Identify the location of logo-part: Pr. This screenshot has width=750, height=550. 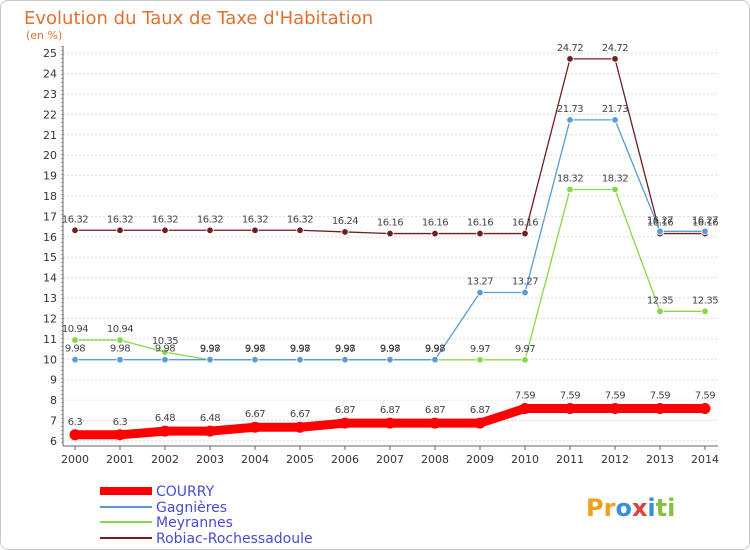
(601, 508).